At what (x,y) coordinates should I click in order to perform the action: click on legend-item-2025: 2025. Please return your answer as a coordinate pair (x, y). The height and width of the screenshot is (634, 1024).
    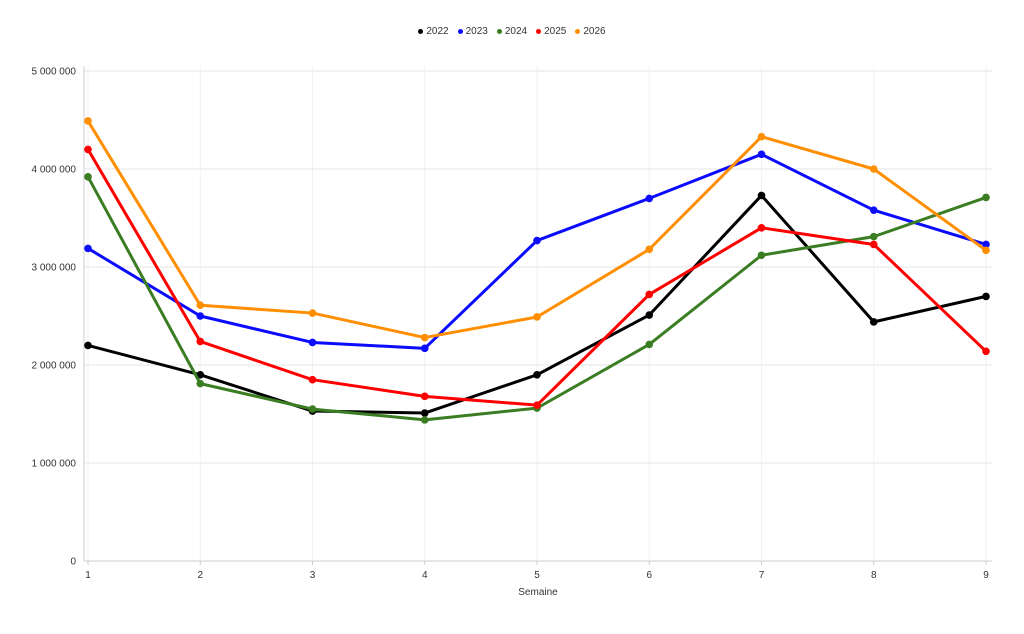
    Looking at the image, I should click on (551, 31).